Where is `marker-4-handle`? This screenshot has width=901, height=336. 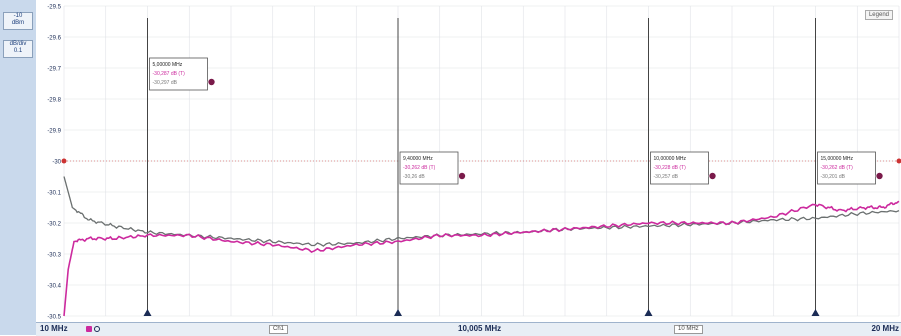
marker-4-handle is located at coordinates (879, 176).